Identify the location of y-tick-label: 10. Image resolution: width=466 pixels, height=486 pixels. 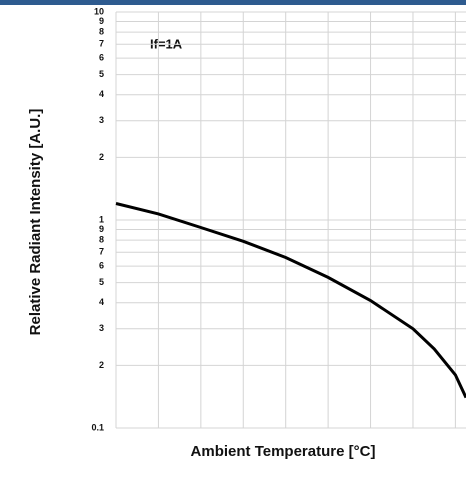
(99, 11).